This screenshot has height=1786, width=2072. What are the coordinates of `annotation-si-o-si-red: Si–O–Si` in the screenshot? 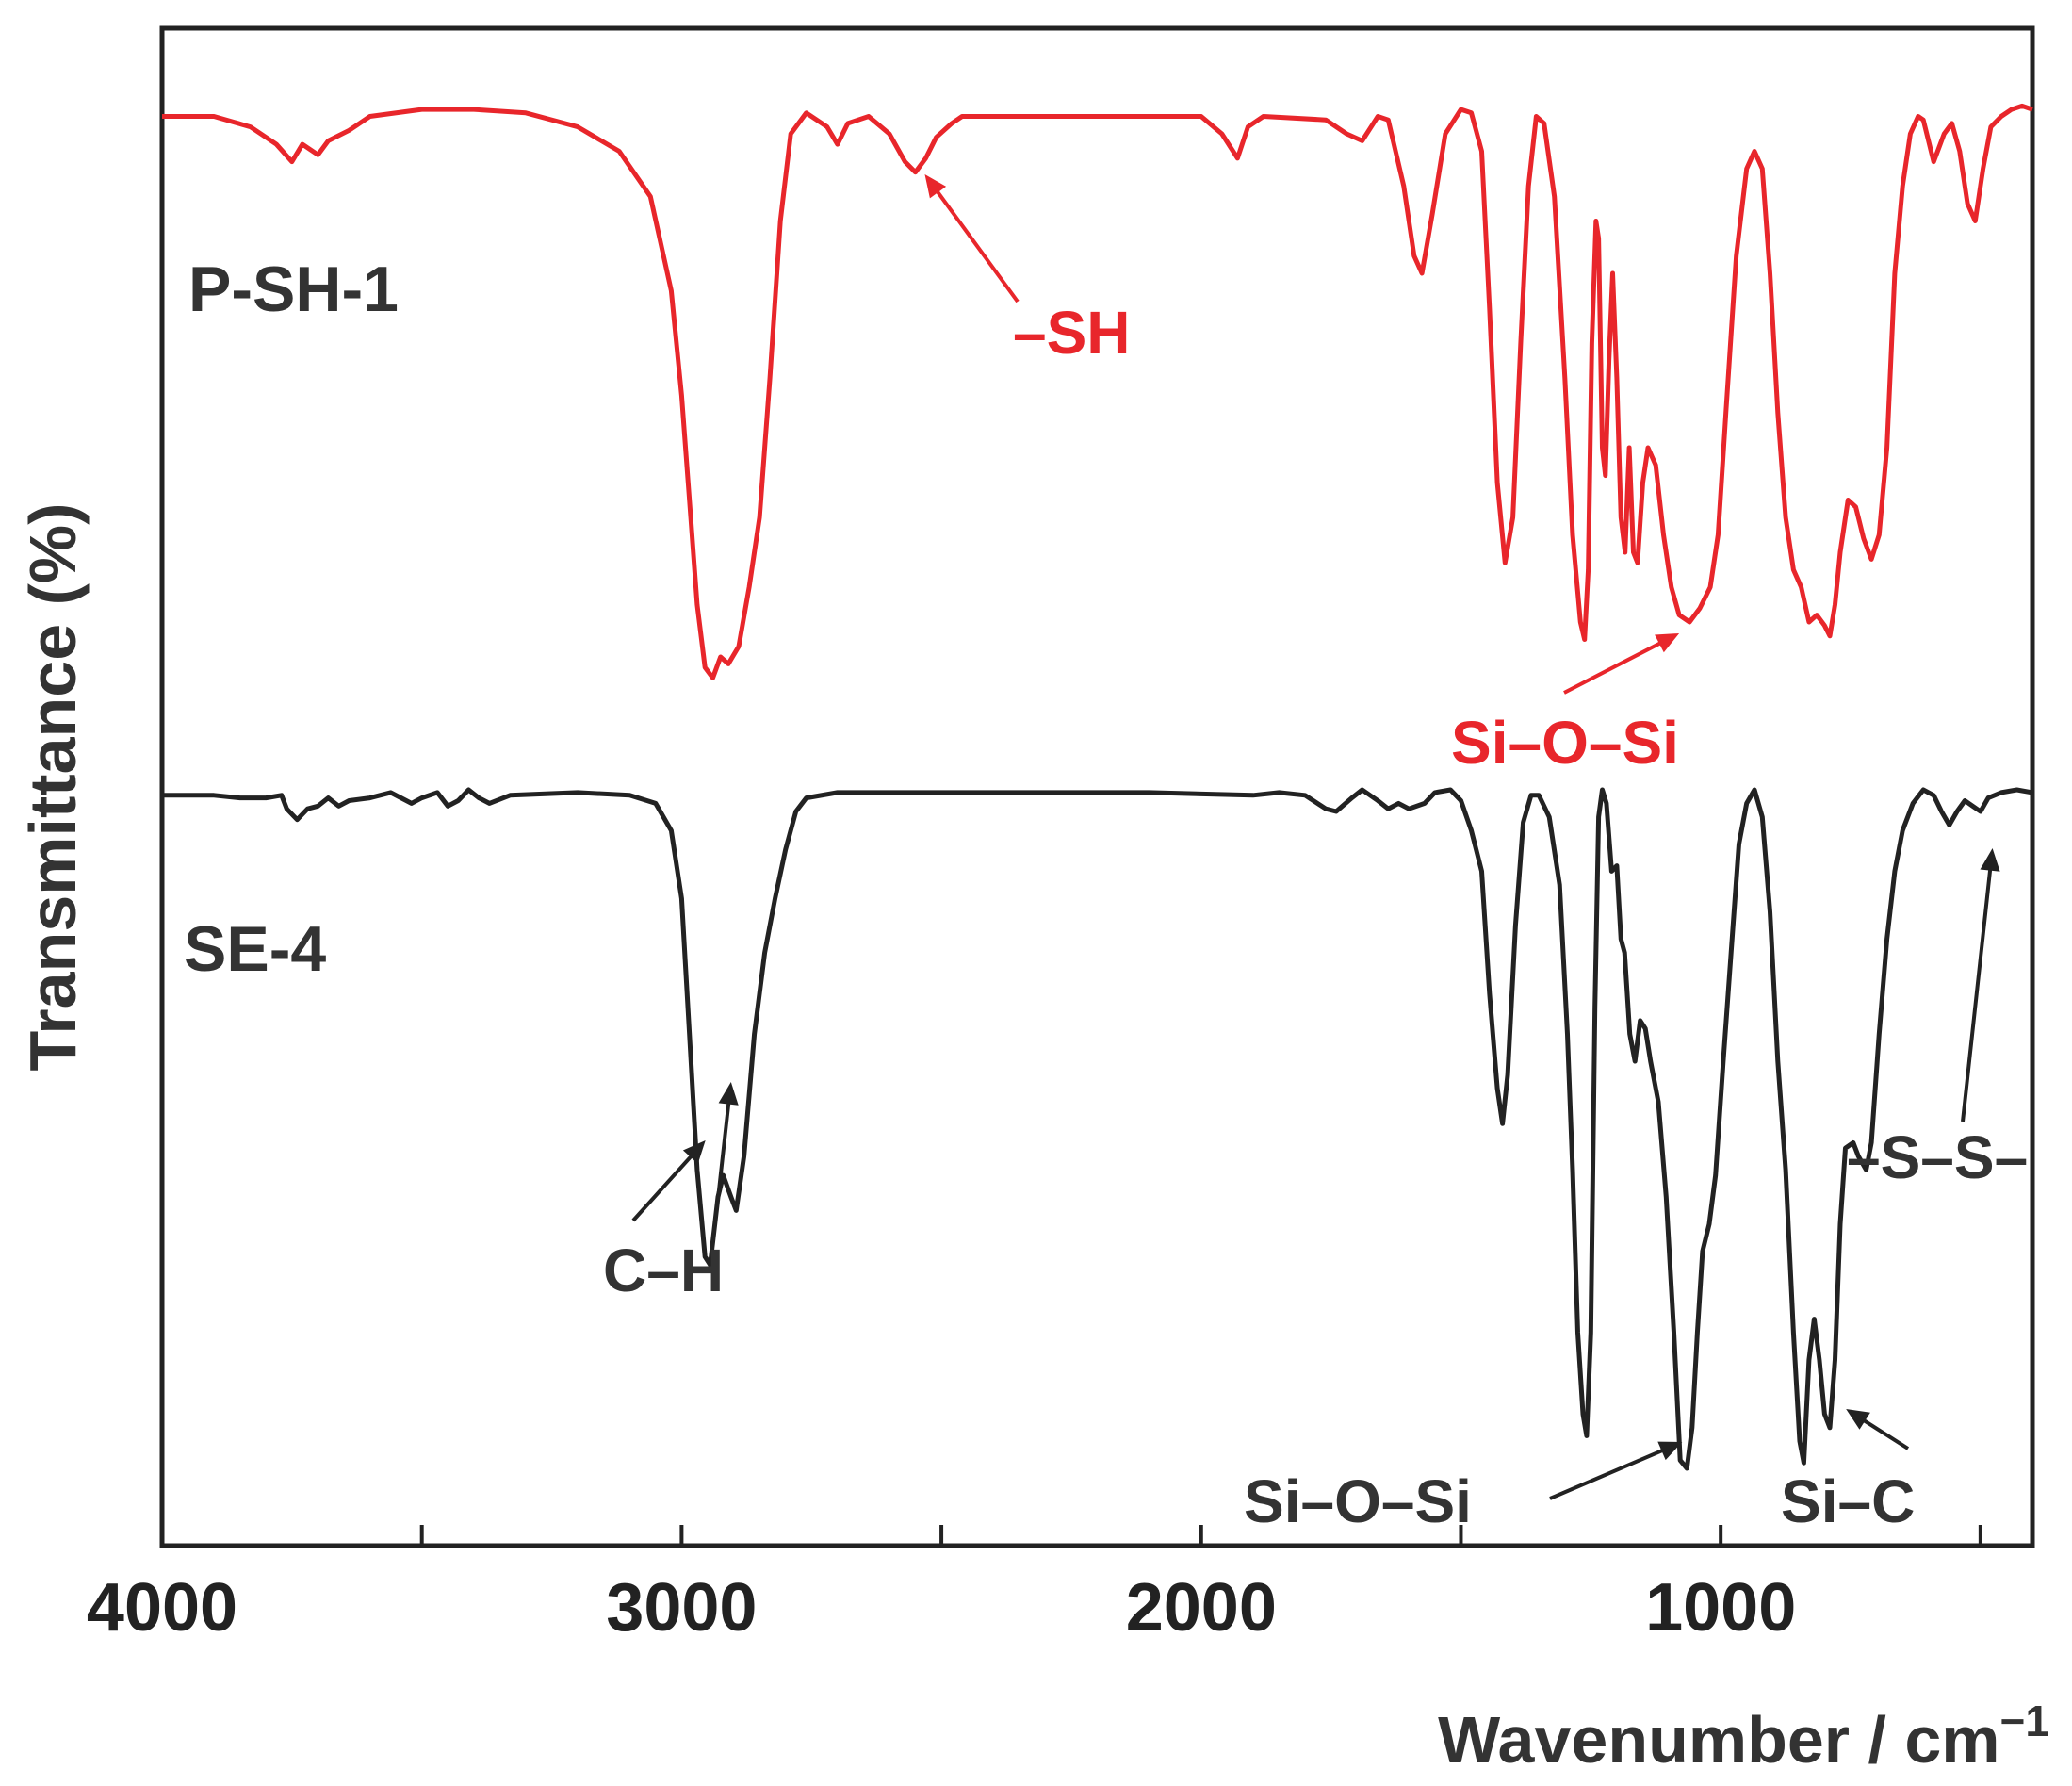 It's located at (1565, 743).